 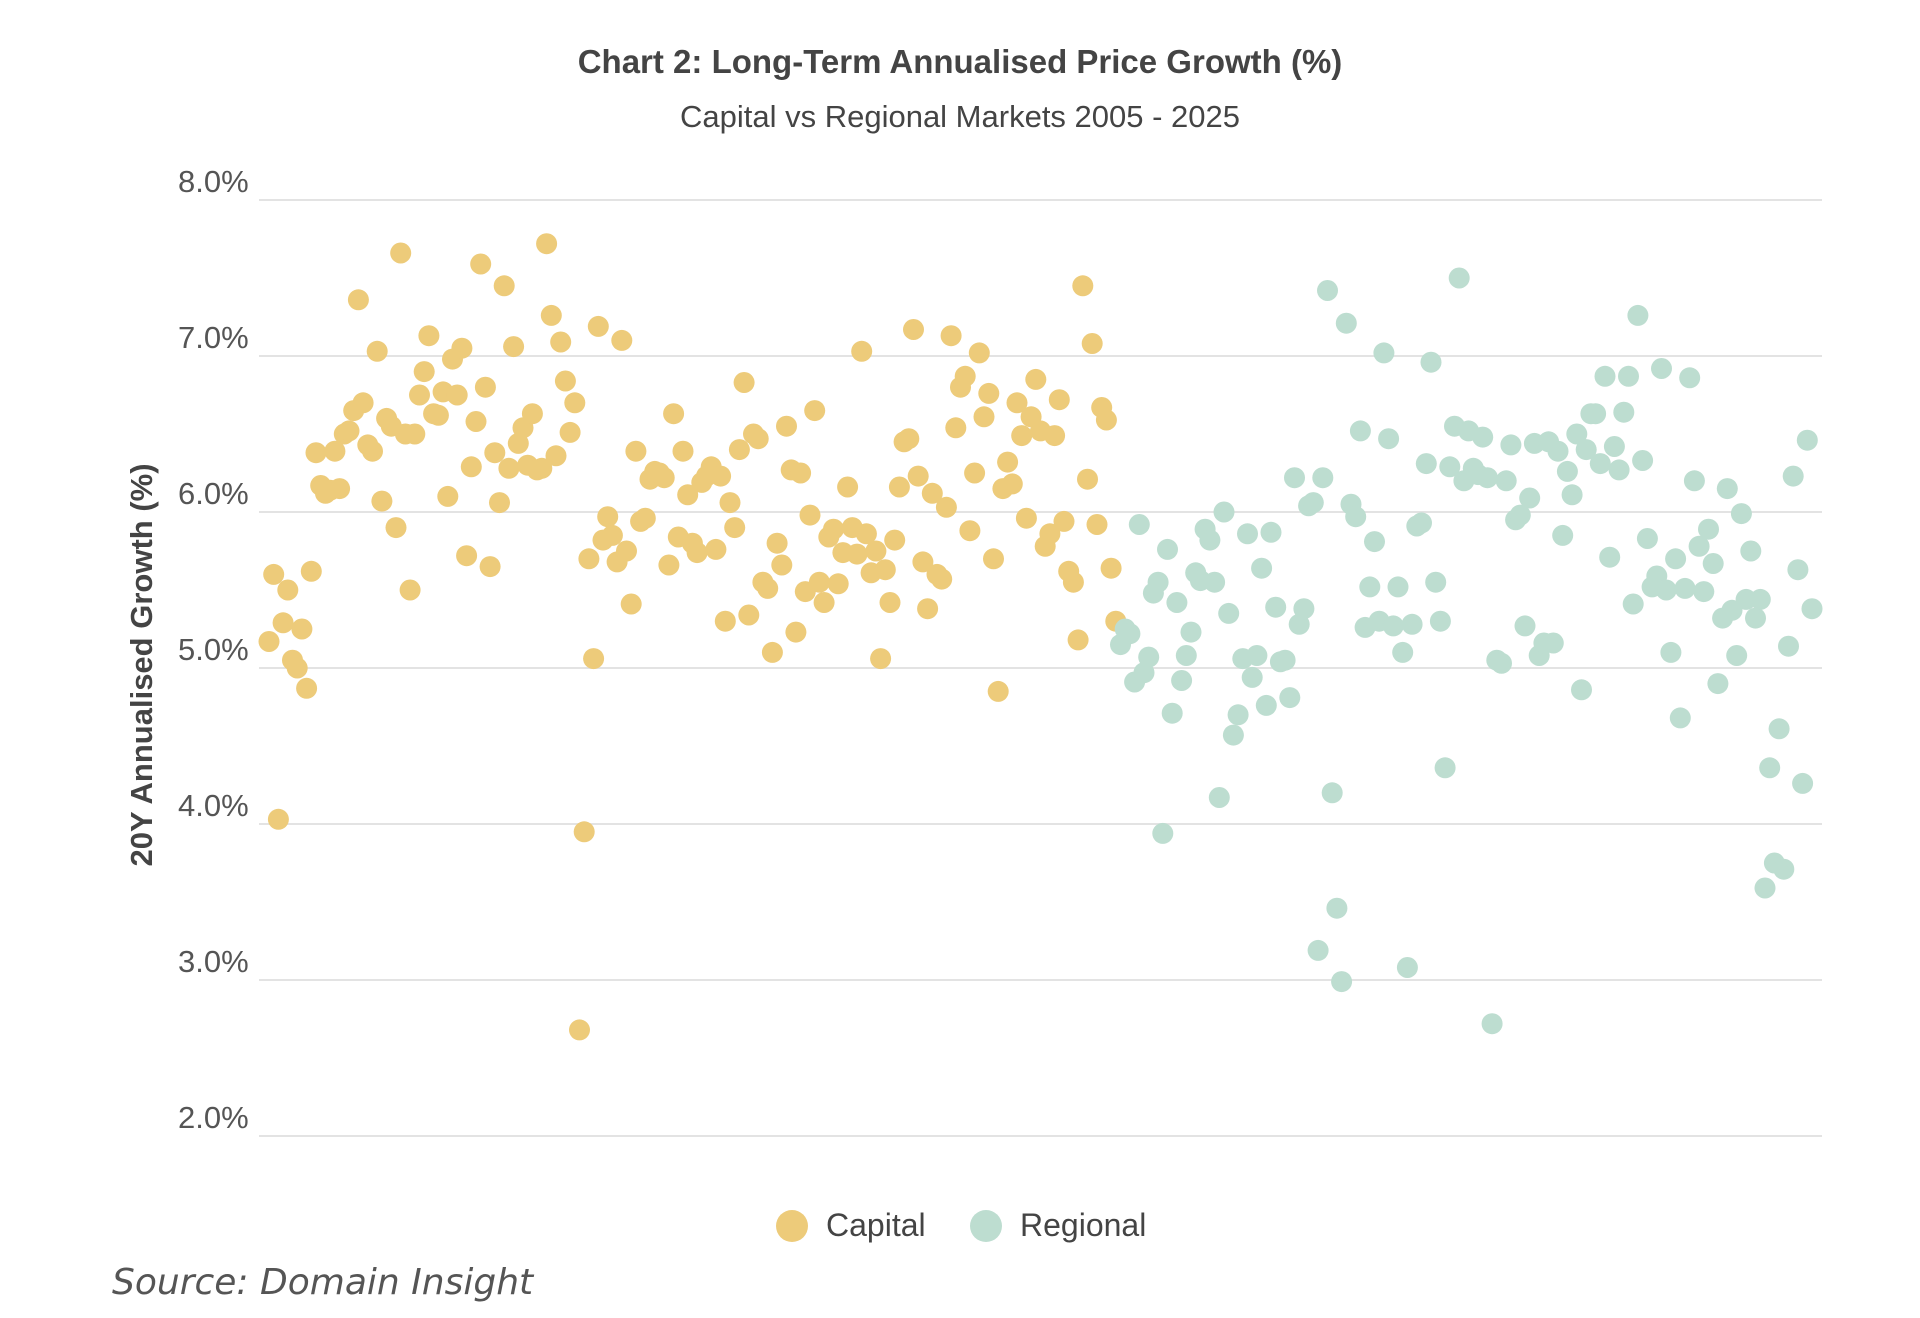 I want to click on legend-swatch-regional, so click(x=986, y=1226).